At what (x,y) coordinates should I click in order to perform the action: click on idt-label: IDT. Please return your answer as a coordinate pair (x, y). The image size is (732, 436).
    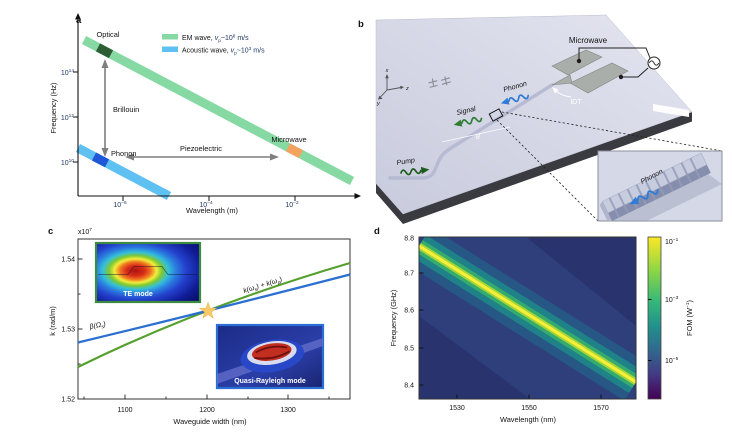
    Looking at the image, I should click on (576, 102).